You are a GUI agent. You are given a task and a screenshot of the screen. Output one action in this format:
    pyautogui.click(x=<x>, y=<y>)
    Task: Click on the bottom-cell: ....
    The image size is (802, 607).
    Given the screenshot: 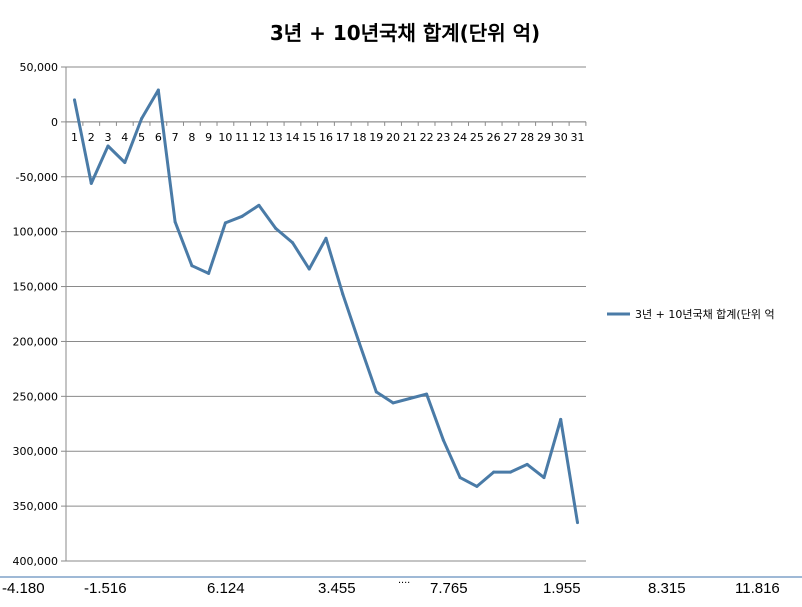 What is the action you would take?
    pyautogui.click(x=404, y=580)
    